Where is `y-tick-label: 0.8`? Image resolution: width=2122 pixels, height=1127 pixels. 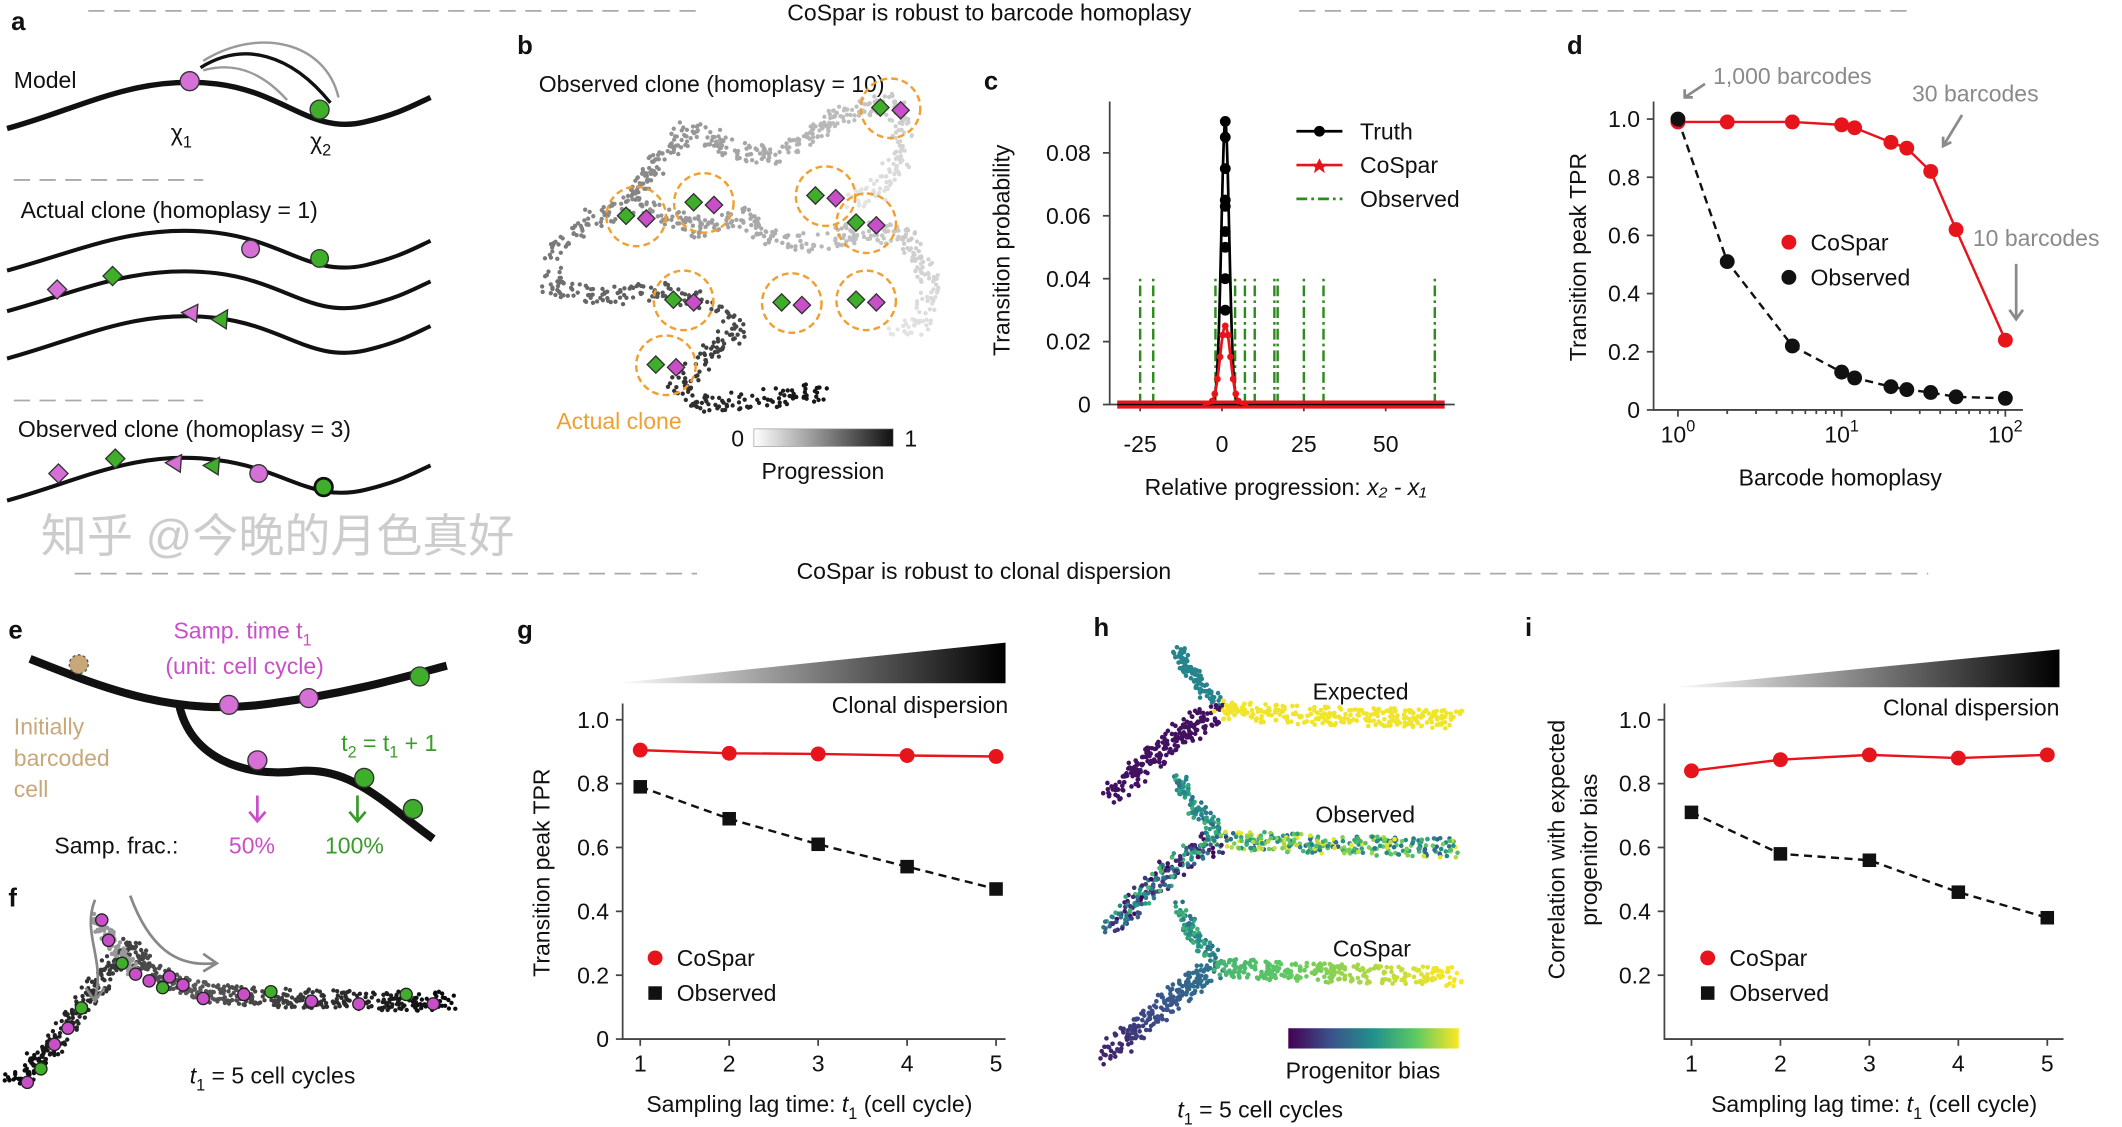 y-tick-label: 0.8 is located at coordinates (593, 784).